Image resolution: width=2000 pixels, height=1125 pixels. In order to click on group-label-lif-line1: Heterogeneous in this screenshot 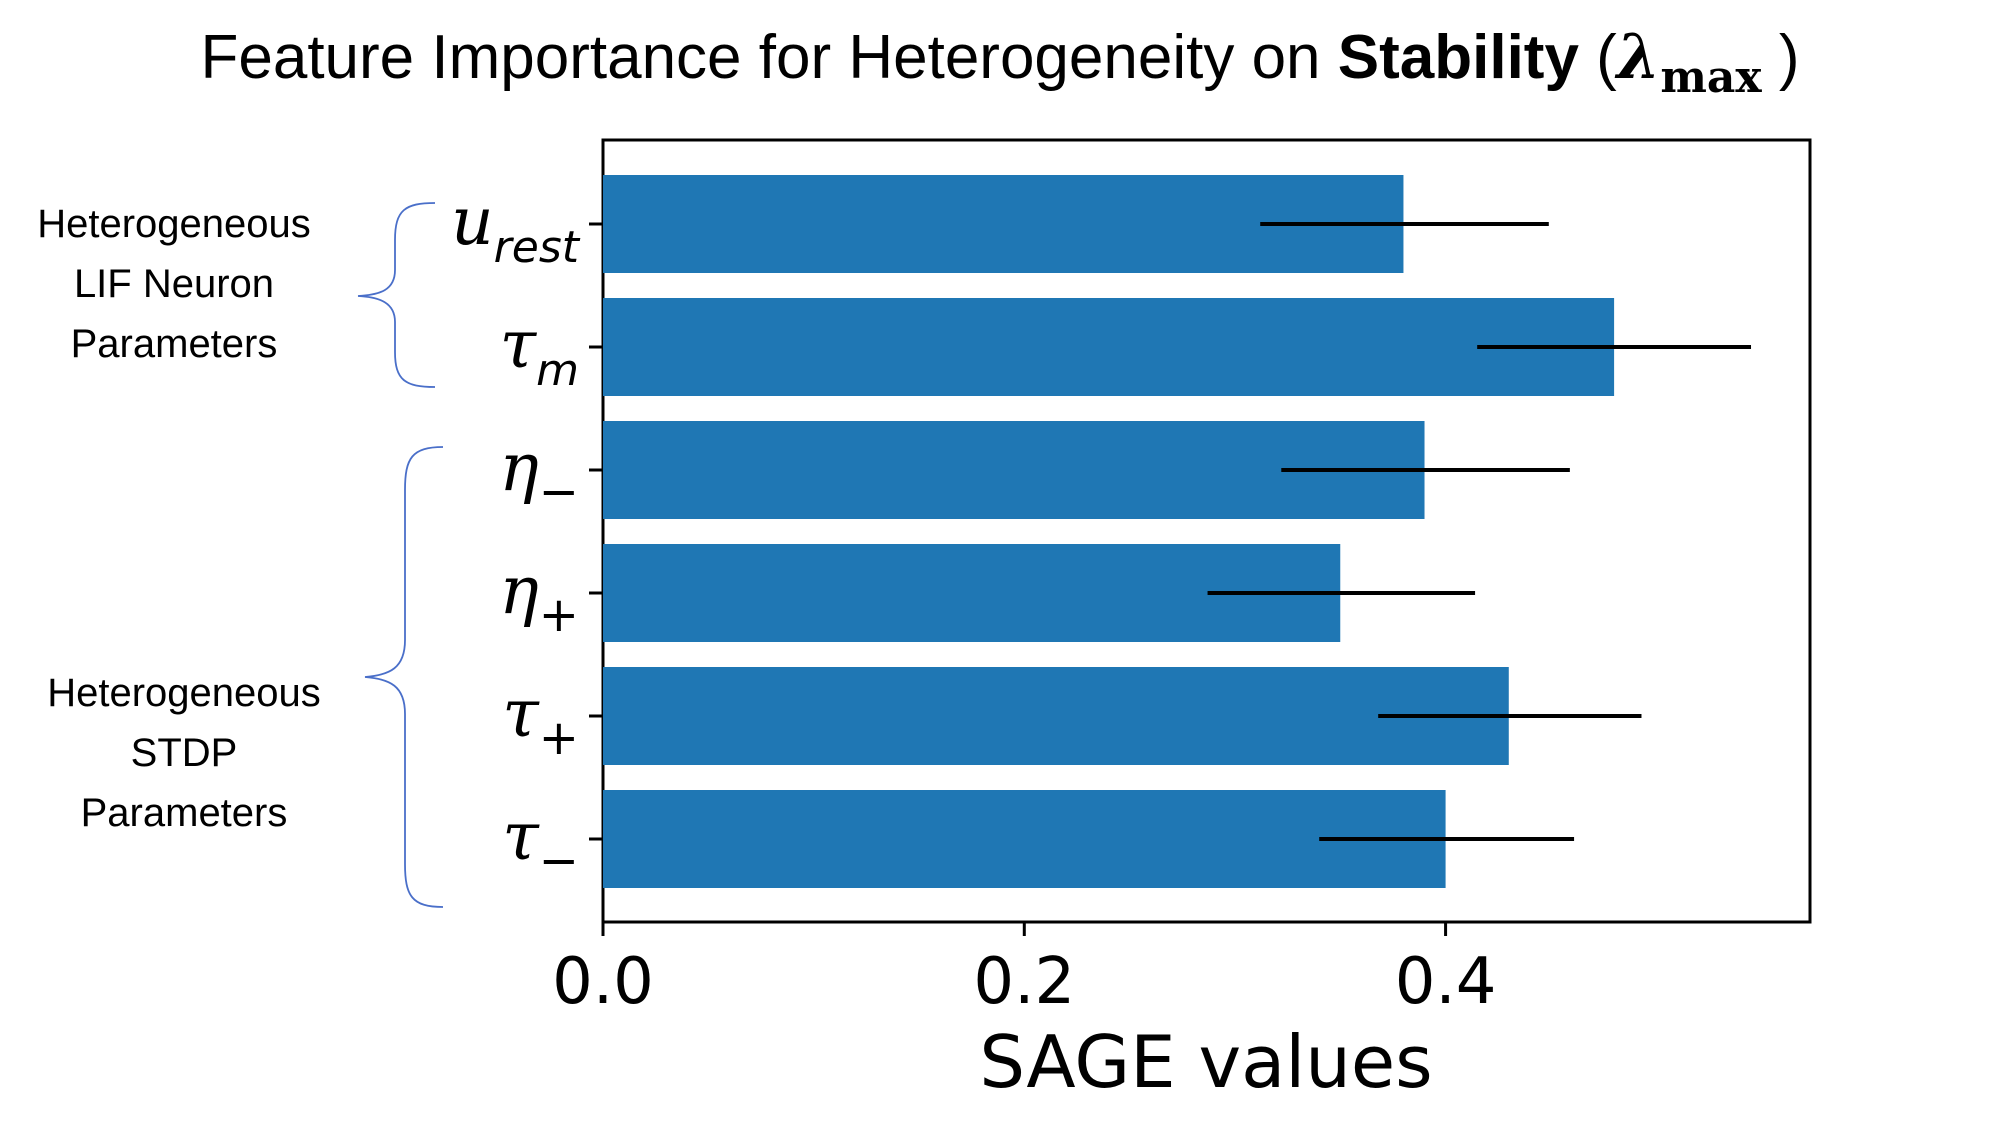, I will do `click(174, 224)`.